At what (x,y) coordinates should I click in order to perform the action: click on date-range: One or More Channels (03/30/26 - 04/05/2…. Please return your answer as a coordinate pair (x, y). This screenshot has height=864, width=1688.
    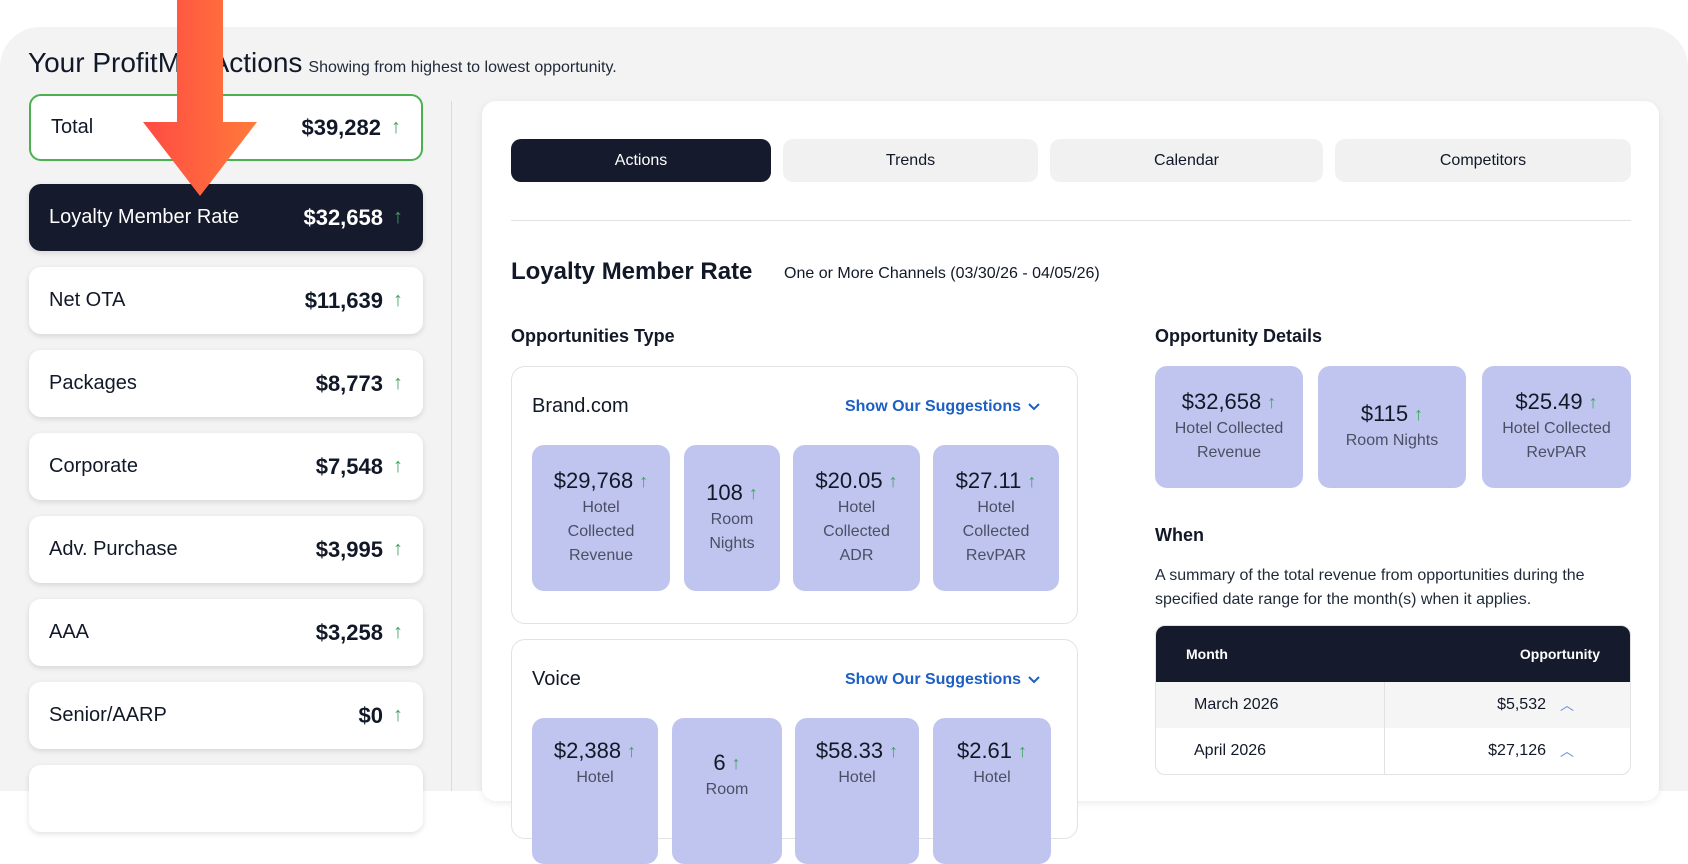
    Looking at the image, I should click on (942, 273).